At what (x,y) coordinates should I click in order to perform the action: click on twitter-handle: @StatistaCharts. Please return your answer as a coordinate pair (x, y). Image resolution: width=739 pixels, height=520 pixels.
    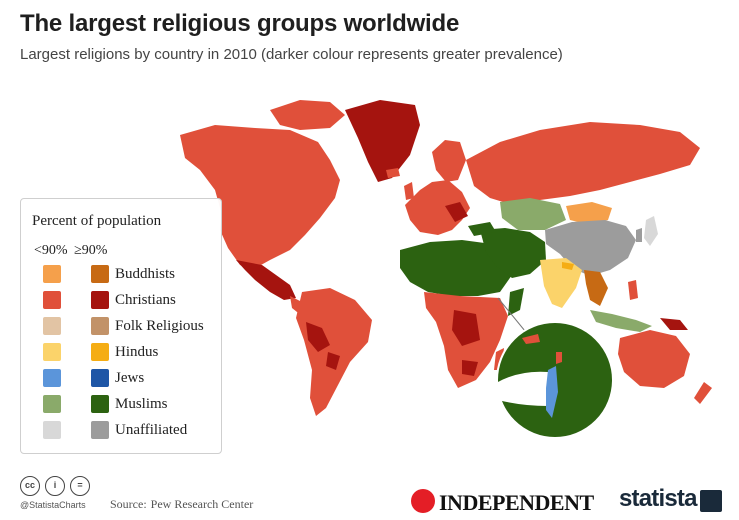
    Looking at the image, I should click on (53, 505).